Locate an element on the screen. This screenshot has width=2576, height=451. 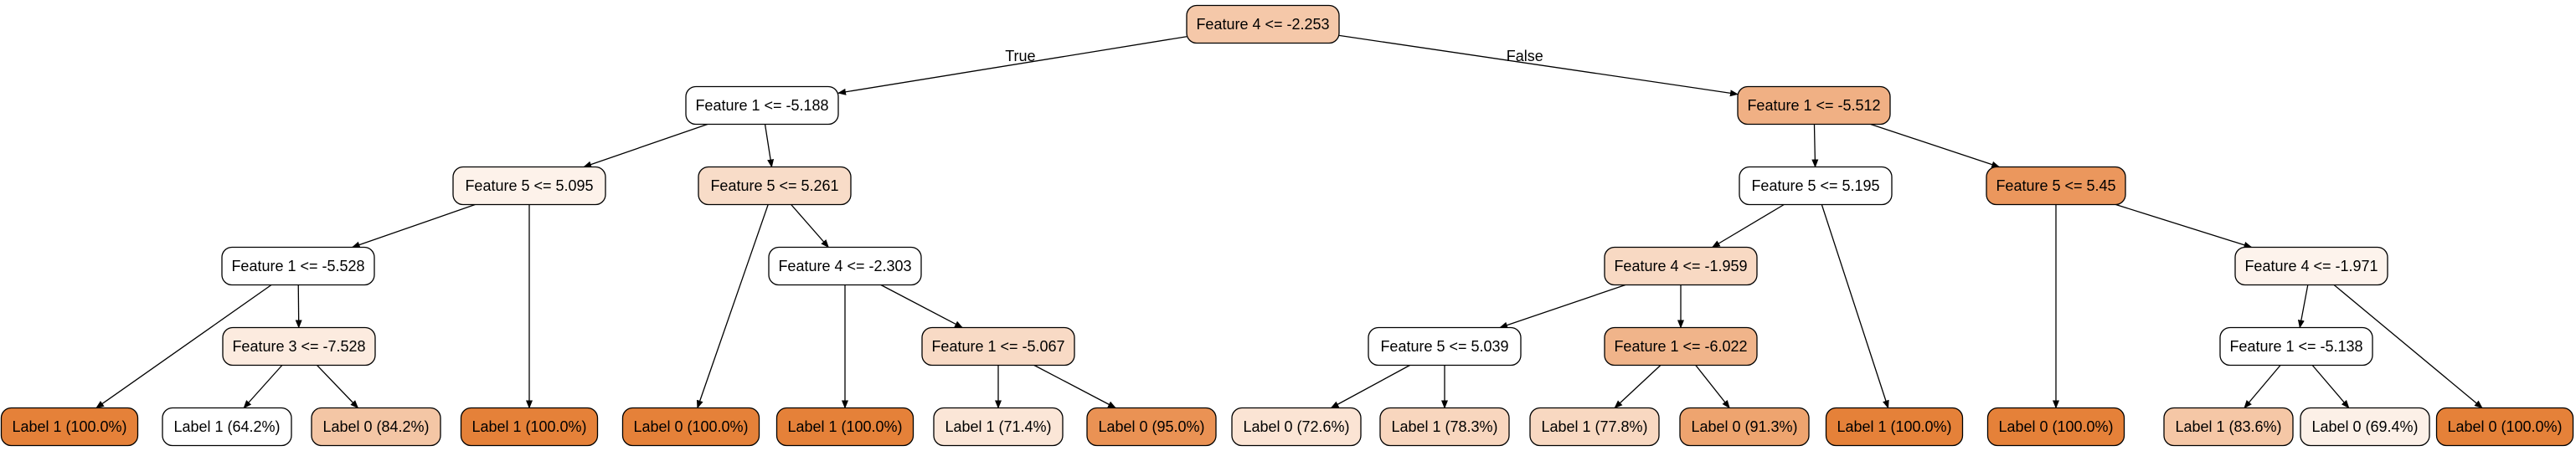
split-node-n5: Feature 5 <= 5.195 is located at coordinates (1816, 186).